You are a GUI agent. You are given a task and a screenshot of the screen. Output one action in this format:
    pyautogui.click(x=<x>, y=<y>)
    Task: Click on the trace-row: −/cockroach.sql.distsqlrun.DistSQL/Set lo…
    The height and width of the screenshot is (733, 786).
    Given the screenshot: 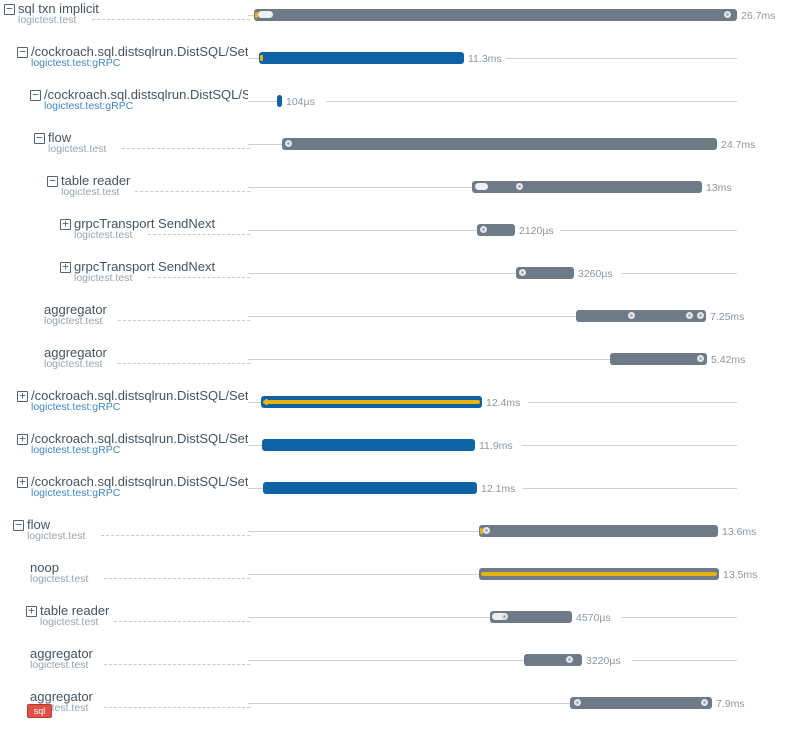 What is the action you would take?
    pyautogui.click(x=393, y=66)
    